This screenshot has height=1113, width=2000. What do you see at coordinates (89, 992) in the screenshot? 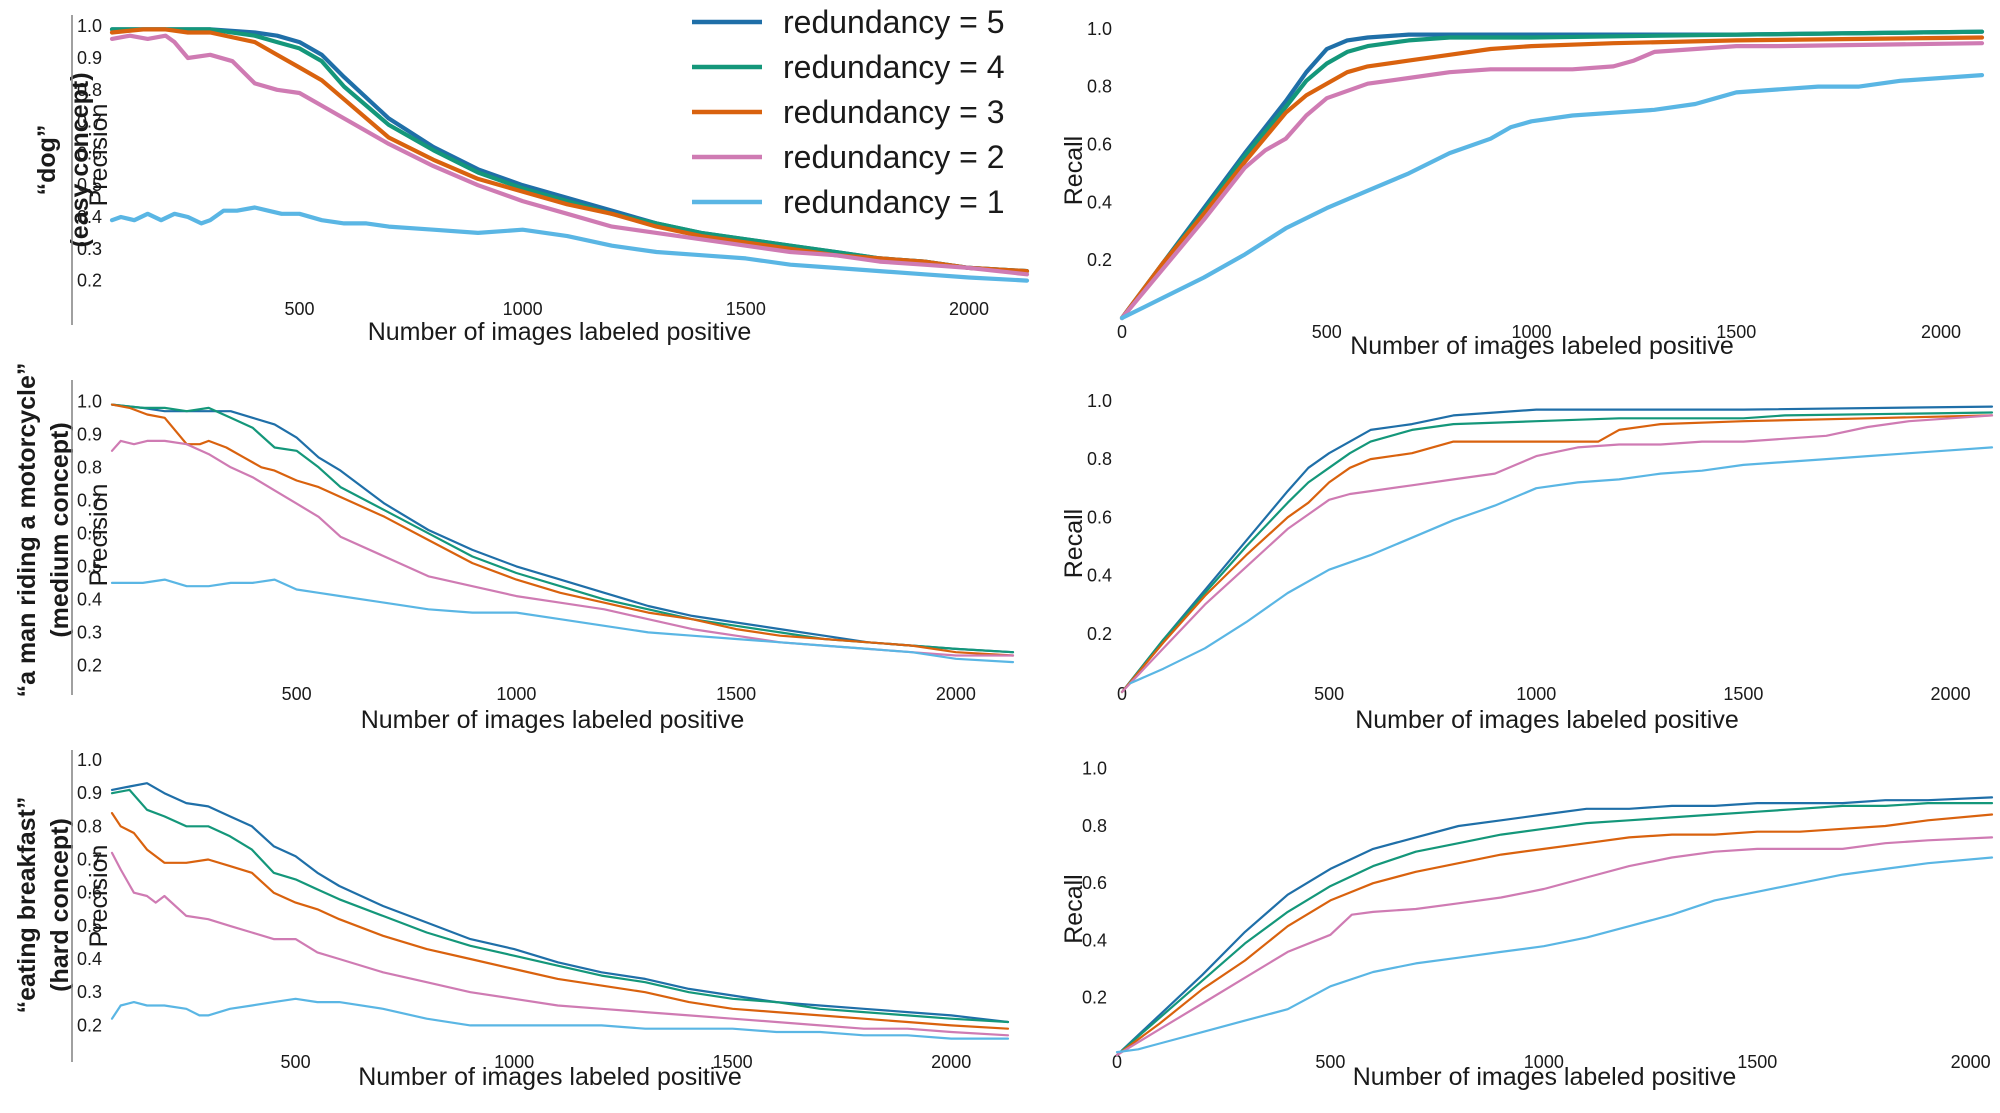
I see `precision-ytick-label: 0.3` at bounding box center [89, 992].